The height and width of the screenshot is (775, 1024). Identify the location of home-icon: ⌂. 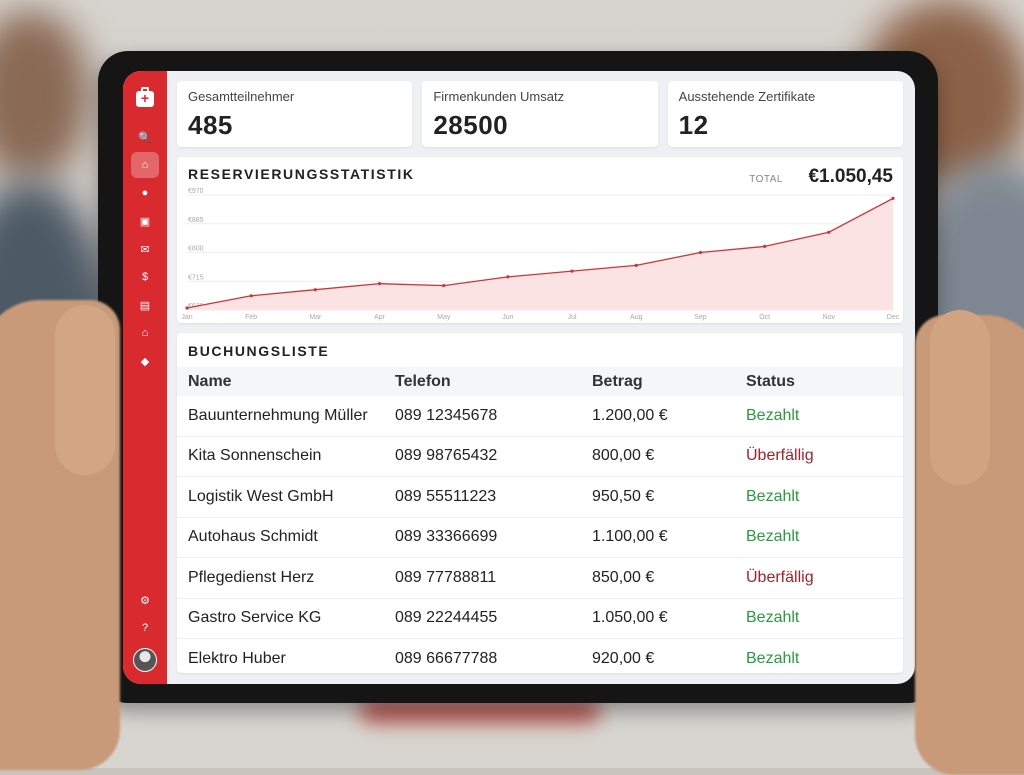
(145, 165).